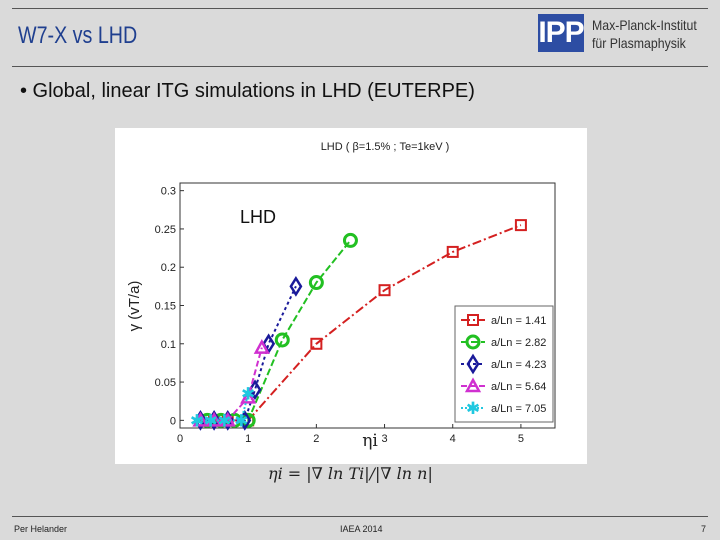  Describe the element at coordinates (350, 473) in the screenshot. I see `eta-formula: ηi = |∇ ln Ti|/|∇ ln n|` at that location.